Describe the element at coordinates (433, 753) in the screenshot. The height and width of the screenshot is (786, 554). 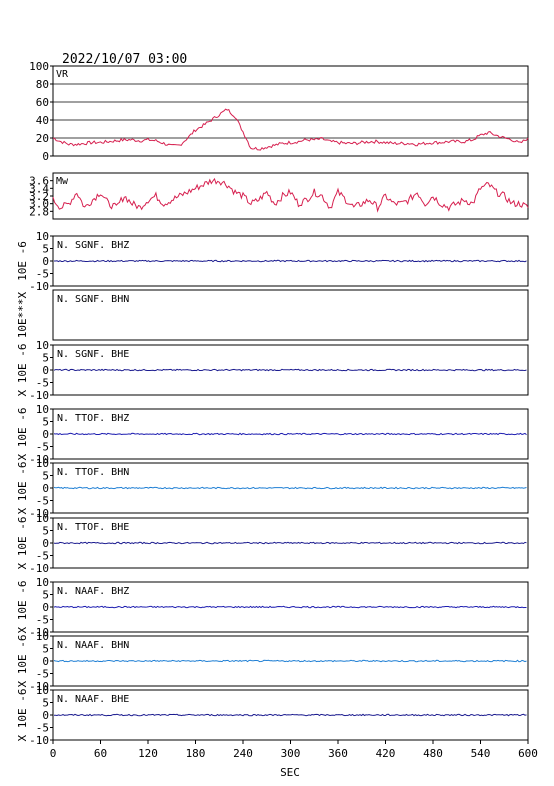
I see `x-tick-label: 480` at that location.